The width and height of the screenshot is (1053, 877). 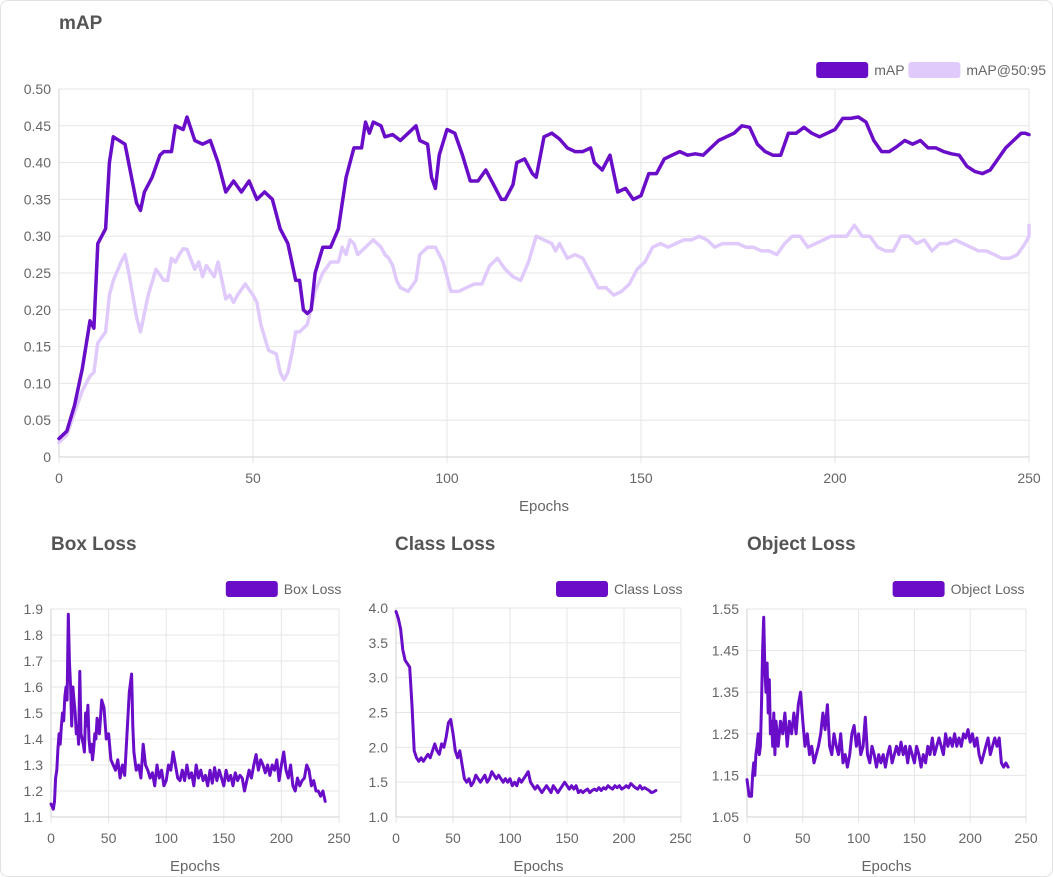 I want to click on y-tick-label: 0.25, so click(x=37, y=273).